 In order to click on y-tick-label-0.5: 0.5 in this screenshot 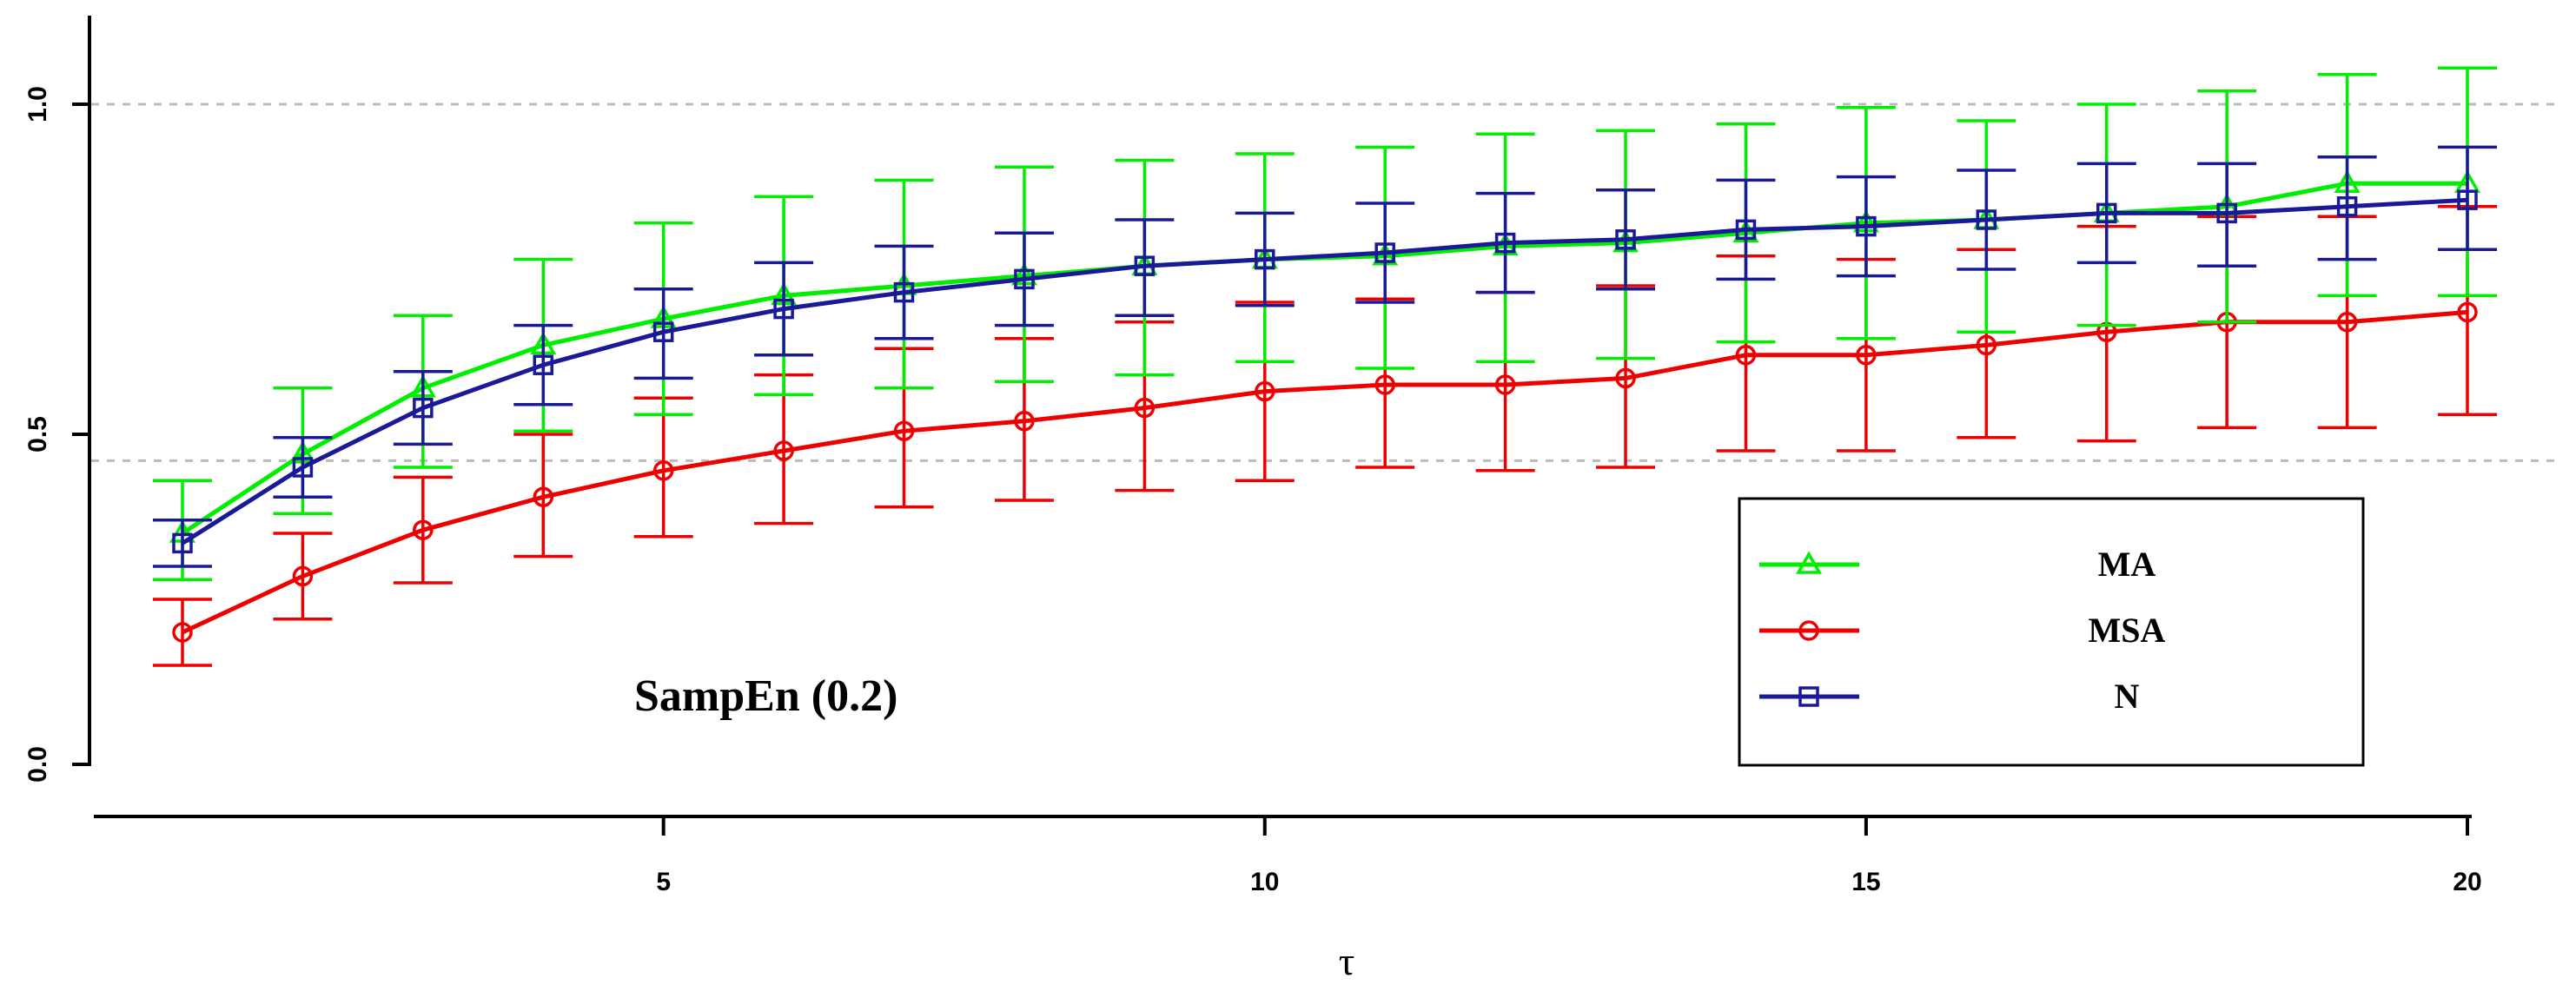, I will do `click(37, 435)`.